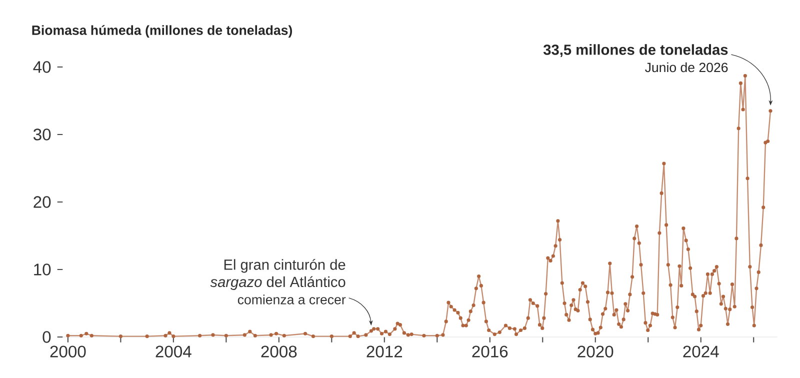 The width and height of the screenshot is (800, 378). I want to click on x-tick-label: 2004, so click(174, 352).